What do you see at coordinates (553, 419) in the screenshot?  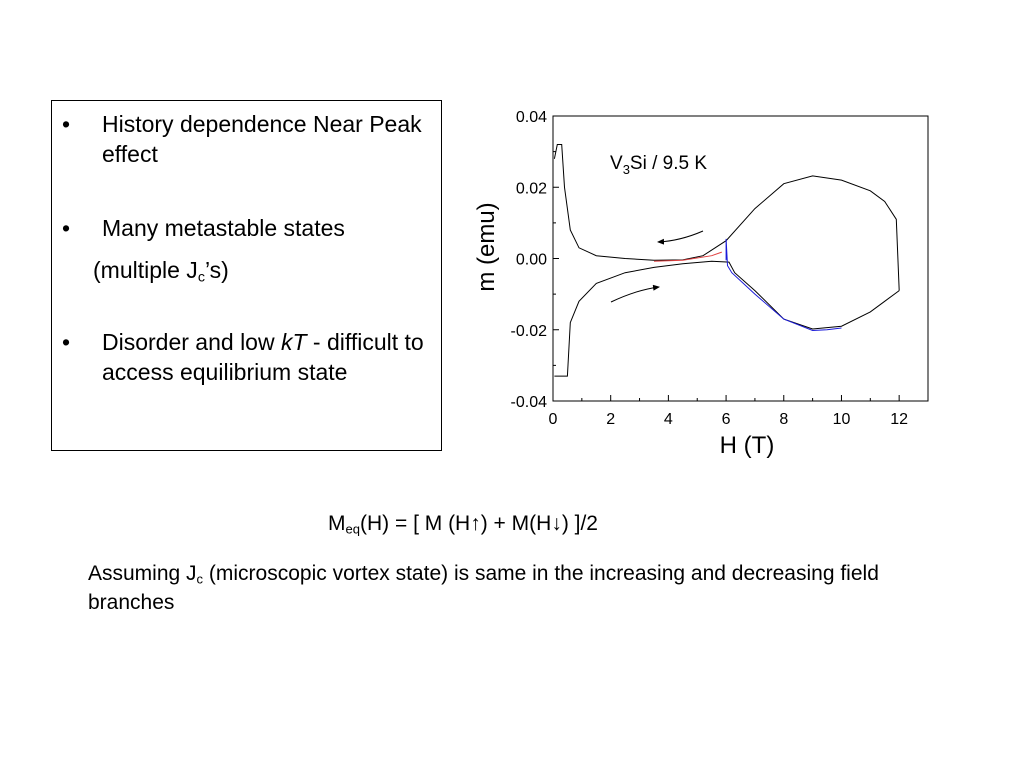 I see `x-tick-label: 0` at bounding box center [553, 419].